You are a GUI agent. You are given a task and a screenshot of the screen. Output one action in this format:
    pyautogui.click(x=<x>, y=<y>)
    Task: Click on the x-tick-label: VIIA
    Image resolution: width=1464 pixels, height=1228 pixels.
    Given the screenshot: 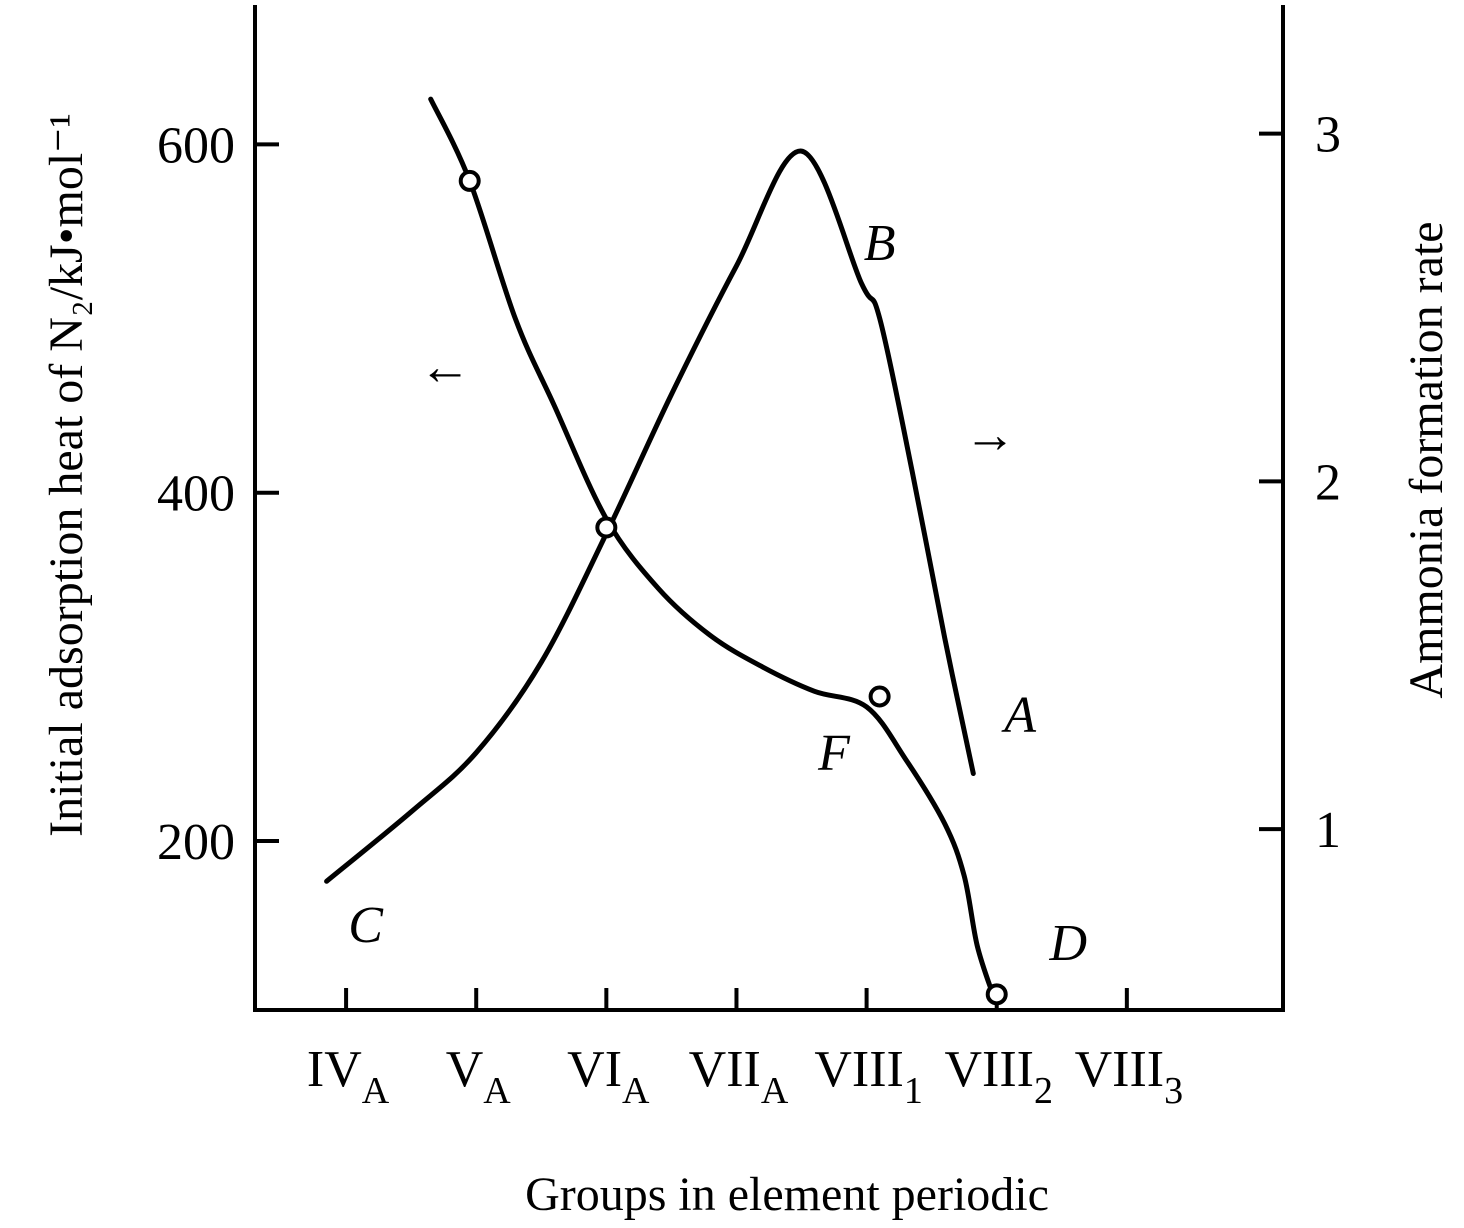 What is the action you would take?
    pyautogui.click(x=739, y=1076)
    